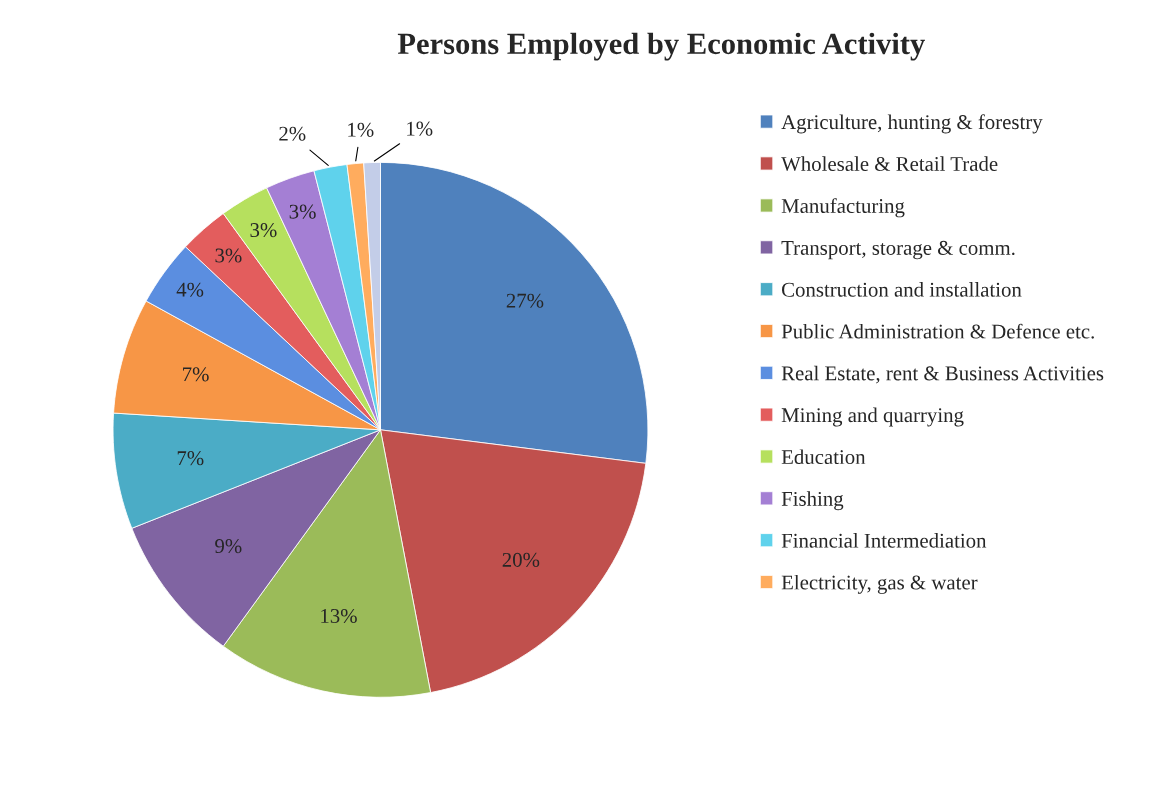  What do you see at coordinates (843, 208) in the screenshot?
I see `legend-label: Manufacturing` at bounding box center [843, 208].